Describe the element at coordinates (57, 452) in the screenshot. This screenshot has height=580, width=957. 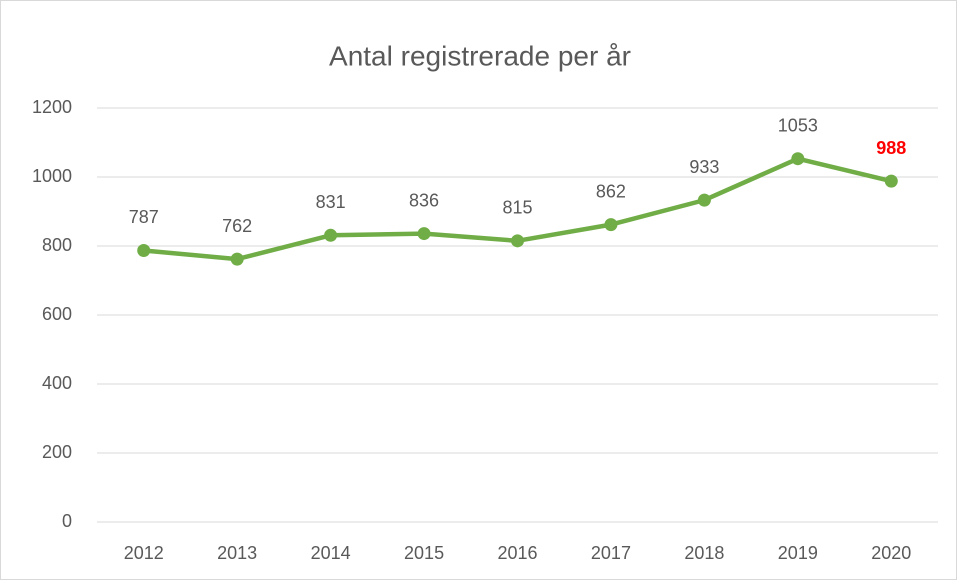
I see `y-tick-label: 200` at that location.